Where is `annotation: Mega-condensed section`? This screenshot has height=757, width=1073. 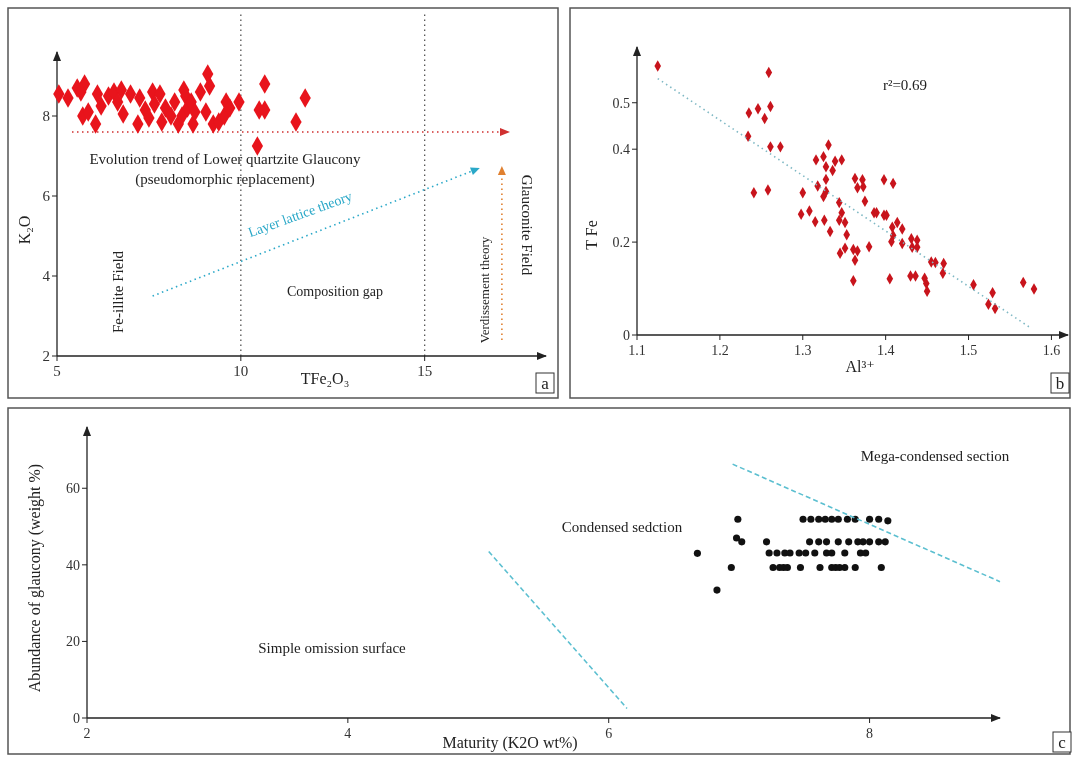 annotation: Mega-condensed section is located at coordinates (935, 456).